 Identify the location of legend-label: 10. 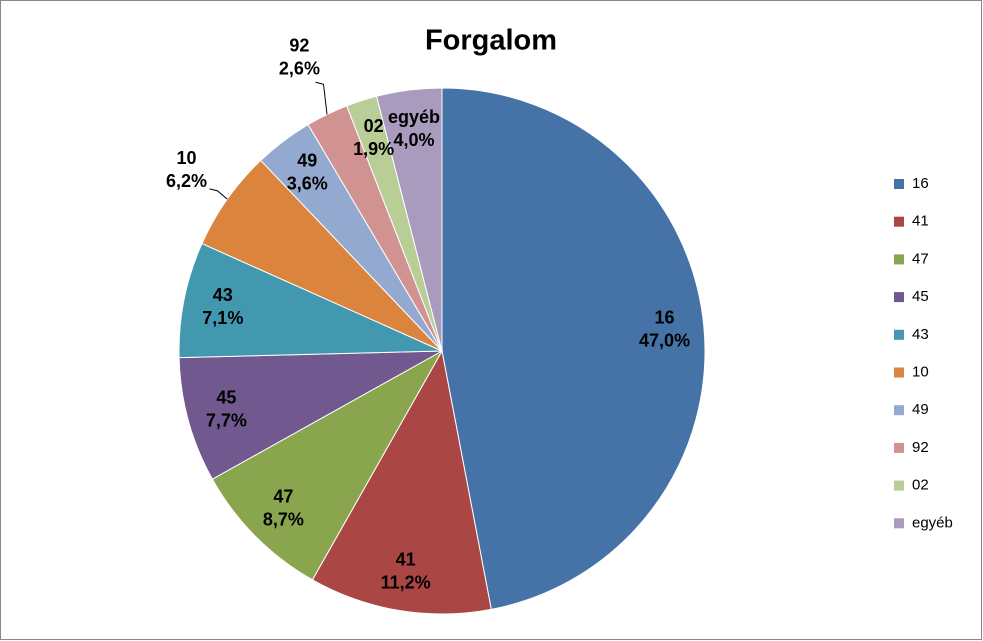
(920, 371).